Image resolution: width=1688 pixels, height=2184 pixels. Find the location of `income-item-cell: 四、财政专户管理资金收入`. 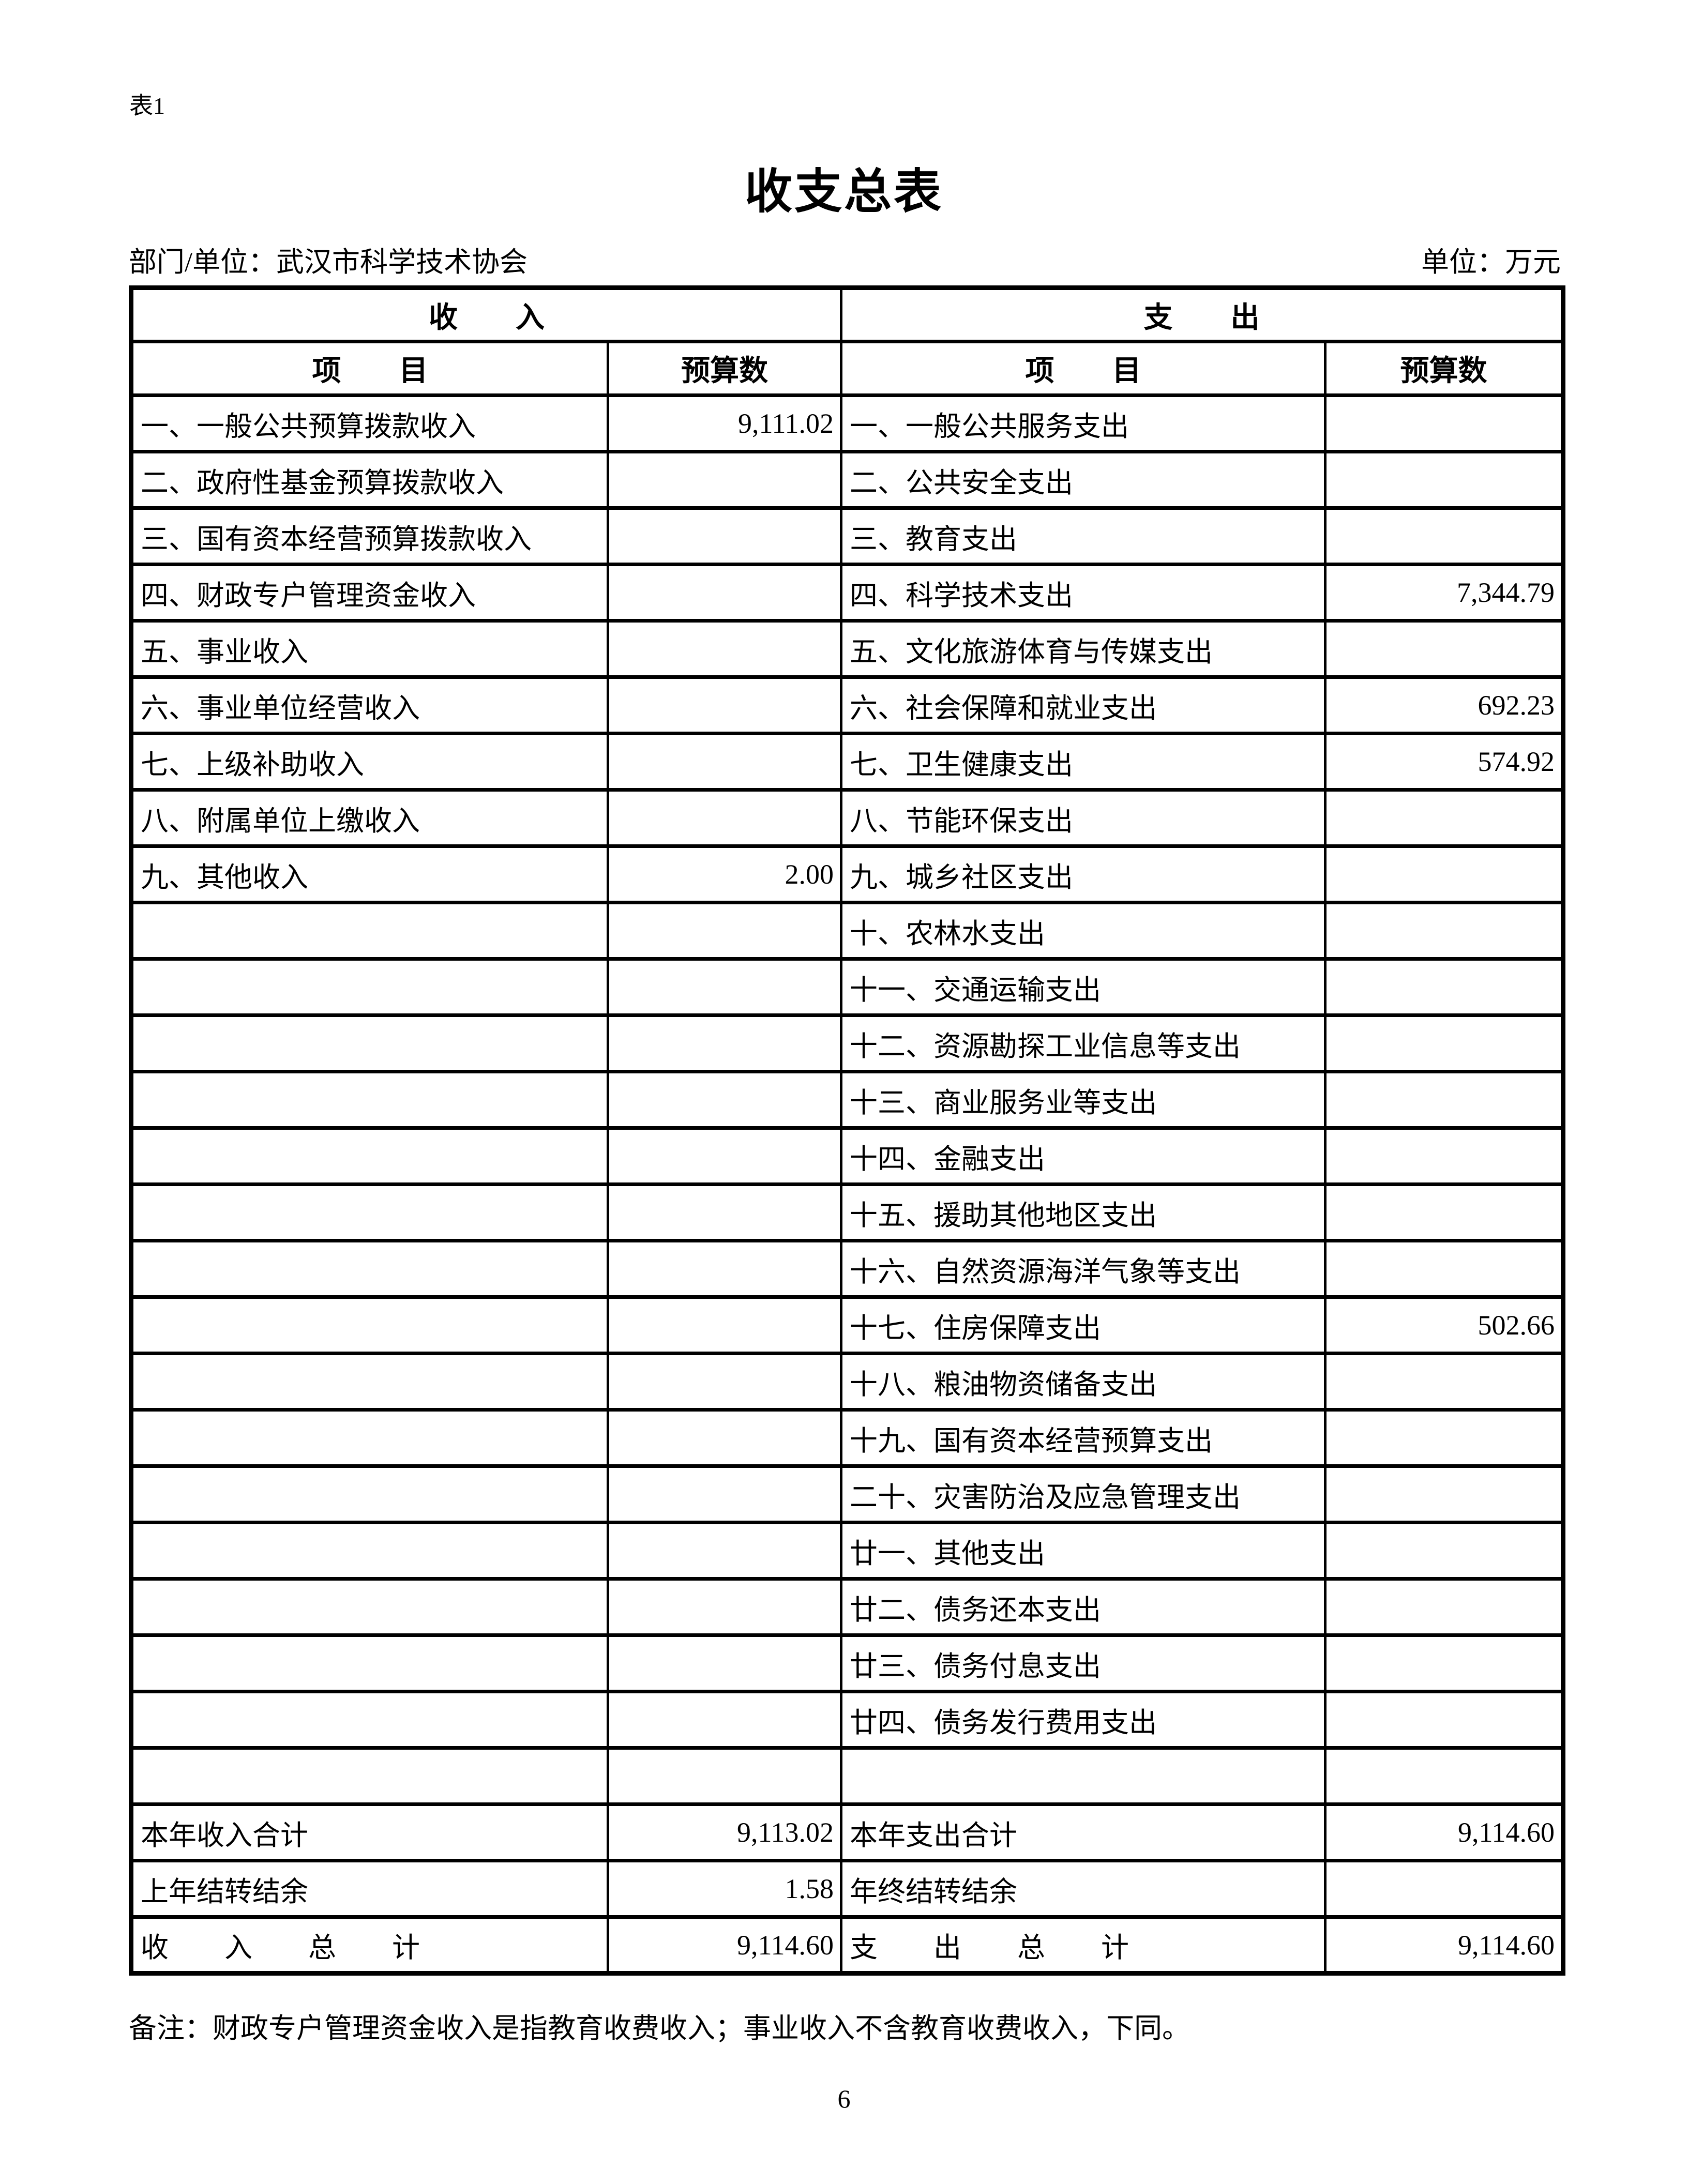

income-item-cell: 四、财政专户管理资金收入 is located at coordinates (369, 593).